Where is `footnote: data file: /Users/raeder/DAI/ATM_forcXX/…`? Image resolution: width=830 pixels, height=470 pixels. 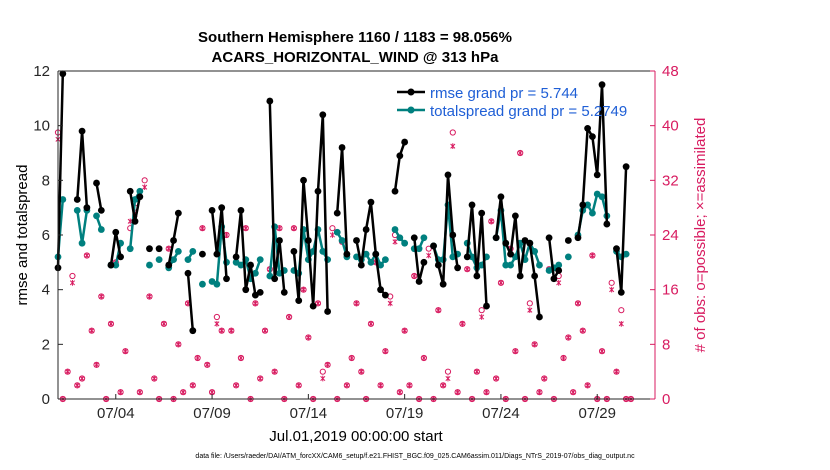 footnote: data file: /Users/raeder/DAI/ATM_forcXX/… is located at coordinates (415, 456).